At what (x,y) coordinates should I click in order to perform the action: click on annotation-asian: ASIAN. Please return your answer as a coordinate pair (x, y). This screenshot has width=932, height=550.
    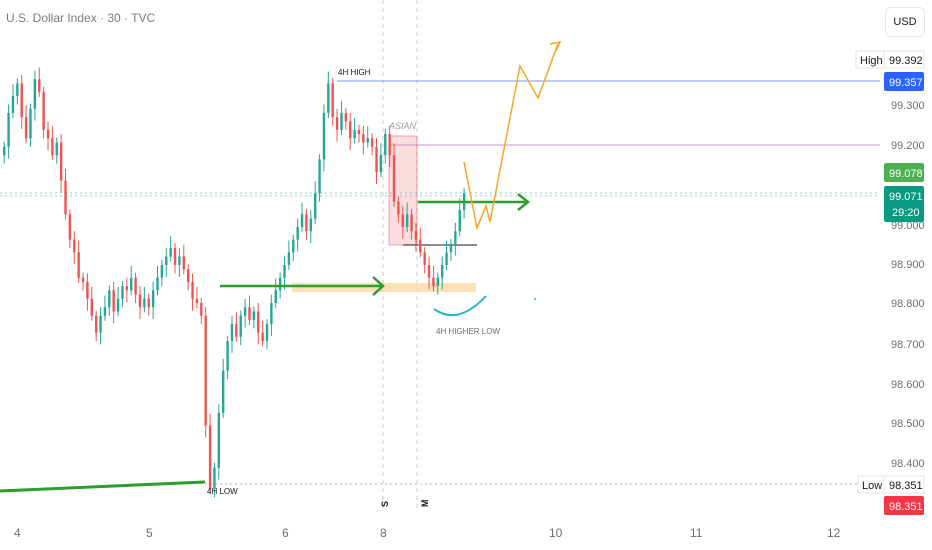
    Looking at the image, I should click on (402, 126).